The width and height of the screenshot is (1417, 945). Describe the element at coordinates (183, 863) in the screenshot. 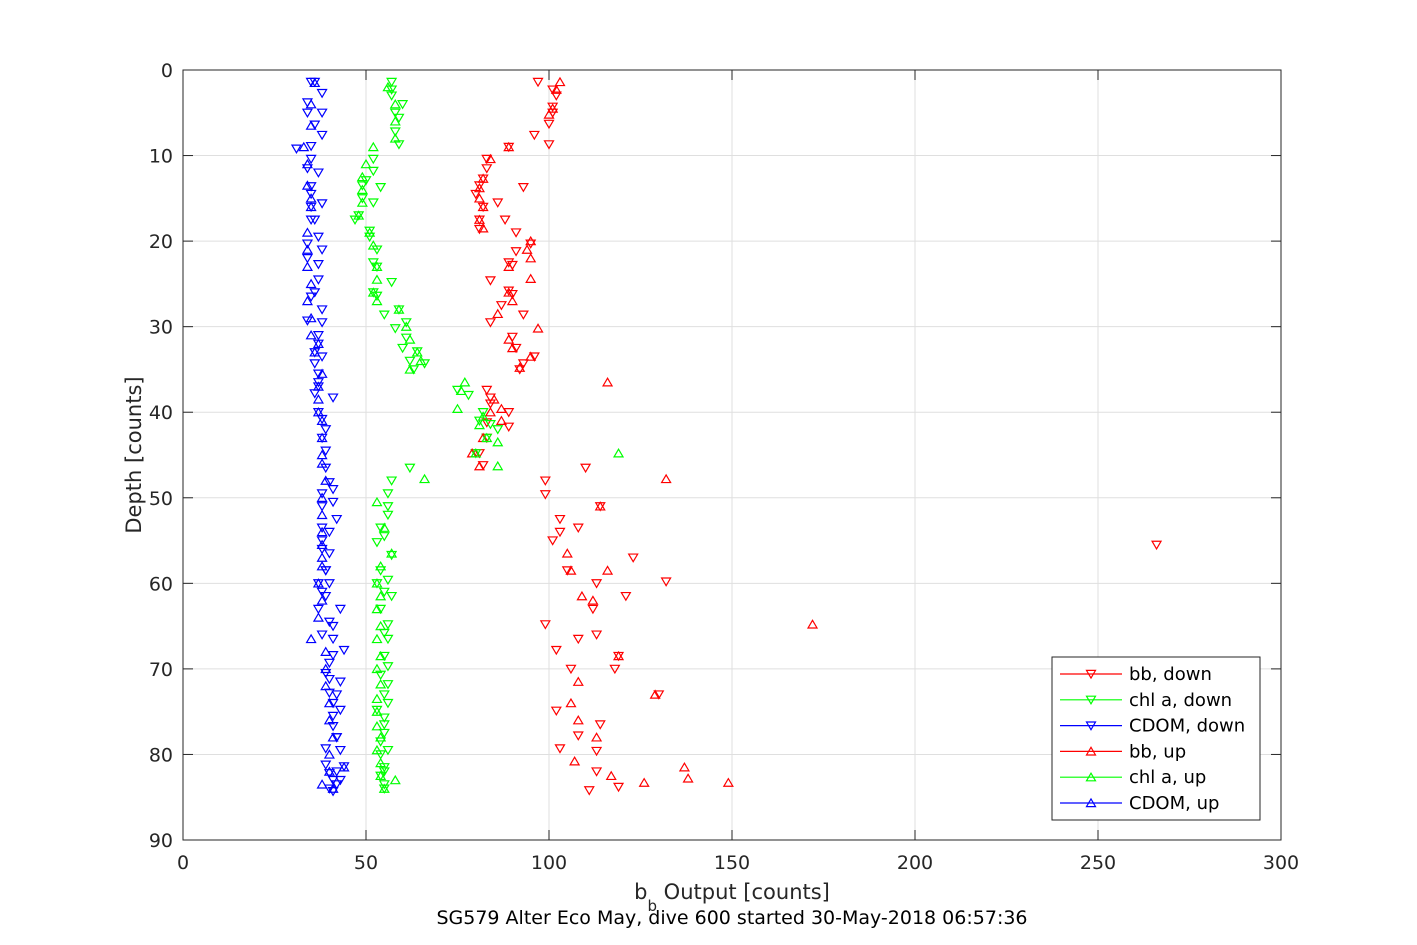

I see `x-tick-label: 0` at that location.